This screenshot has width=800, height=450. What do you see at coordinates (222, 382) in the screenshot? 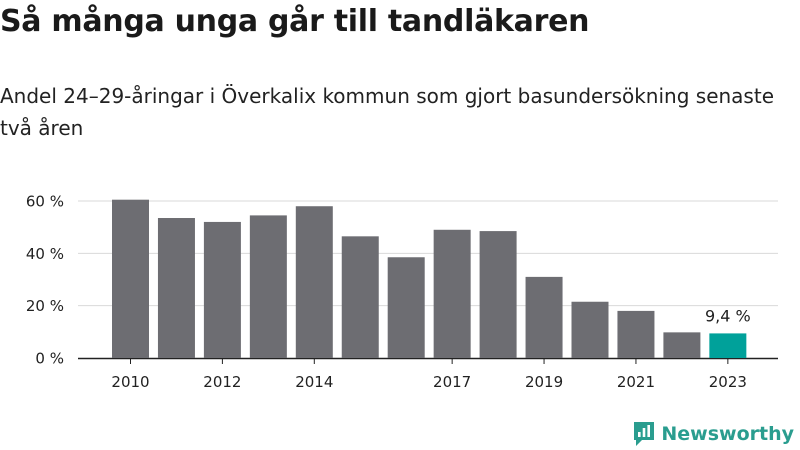
I see `x-tick-label: 2012` at bounding box center [222, 382].